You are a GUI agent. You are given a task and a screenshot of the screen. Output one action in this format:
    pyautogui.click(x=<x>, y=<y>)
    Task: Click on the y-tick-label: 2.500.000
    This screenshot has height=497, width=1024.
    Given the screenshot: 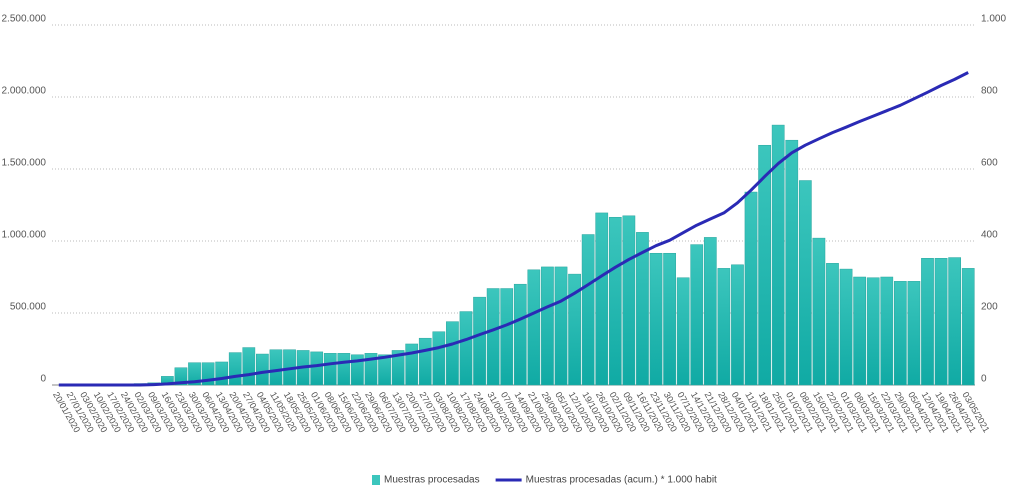 What is the action you would take?
    pyautogui.click(x=24, y=19)
    